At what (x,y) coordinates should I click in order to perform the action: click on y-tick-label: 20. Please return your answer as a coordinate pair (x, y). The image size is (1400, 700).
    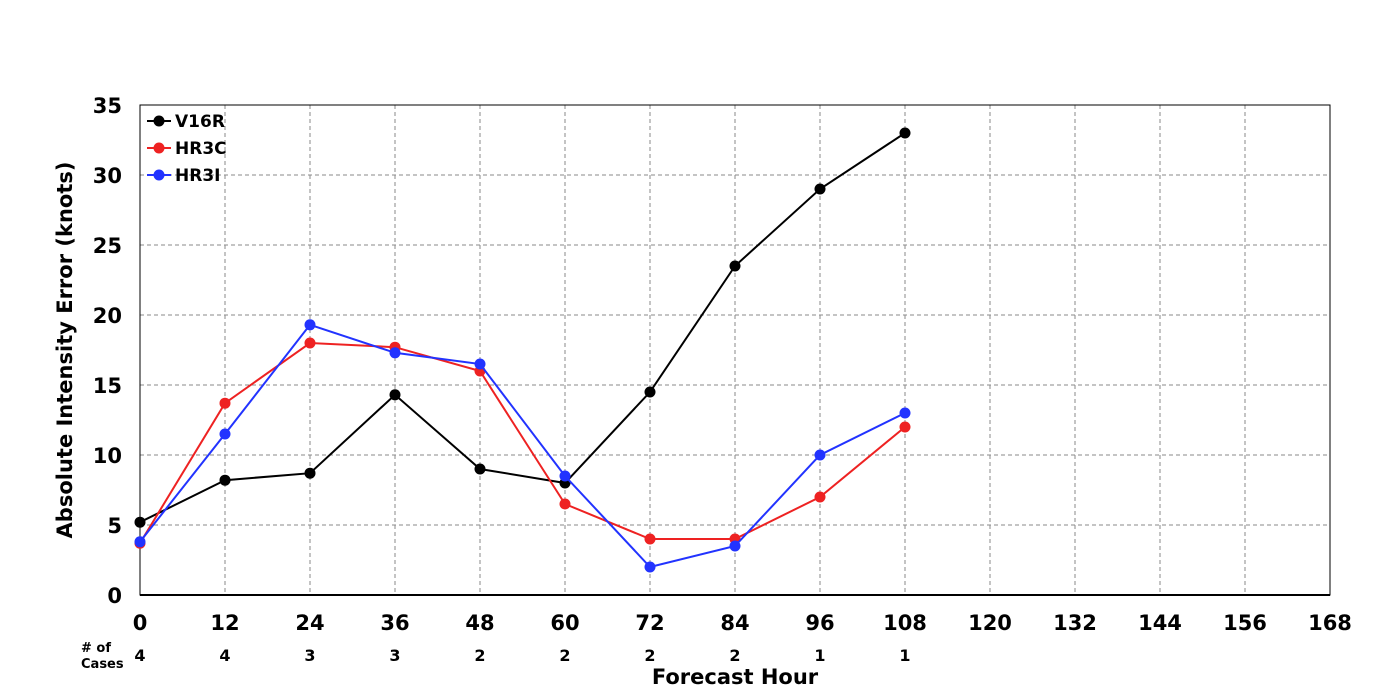
    Looking at the image, I should click on (107, 316).